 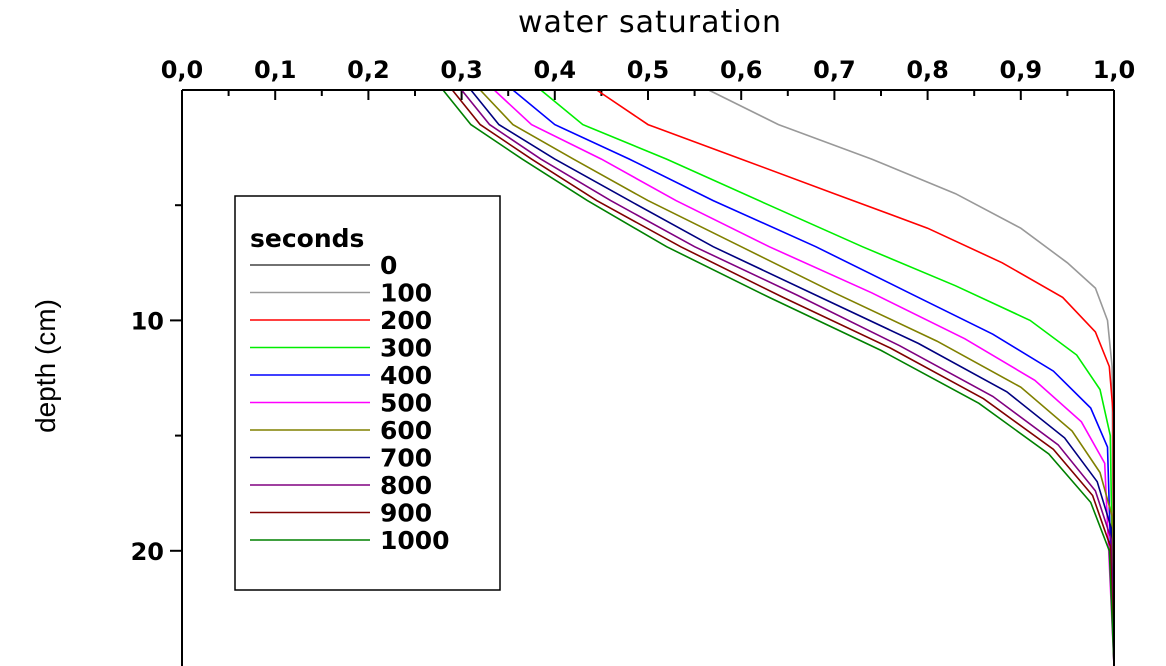 I want to click on legend-entry: 800, so click(x=406, y=485).